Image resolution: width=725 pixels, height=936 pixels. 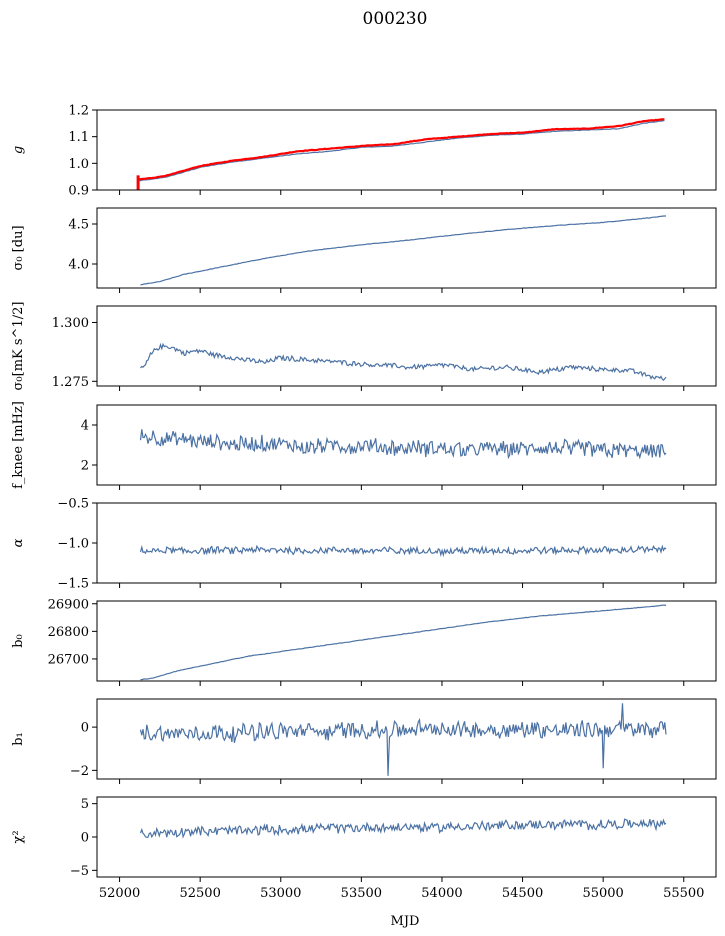 What do you see at coordinates (73, 544) in the screenshot?
I see `y-tick-label: −1.0` at bounding box center [73, 544].